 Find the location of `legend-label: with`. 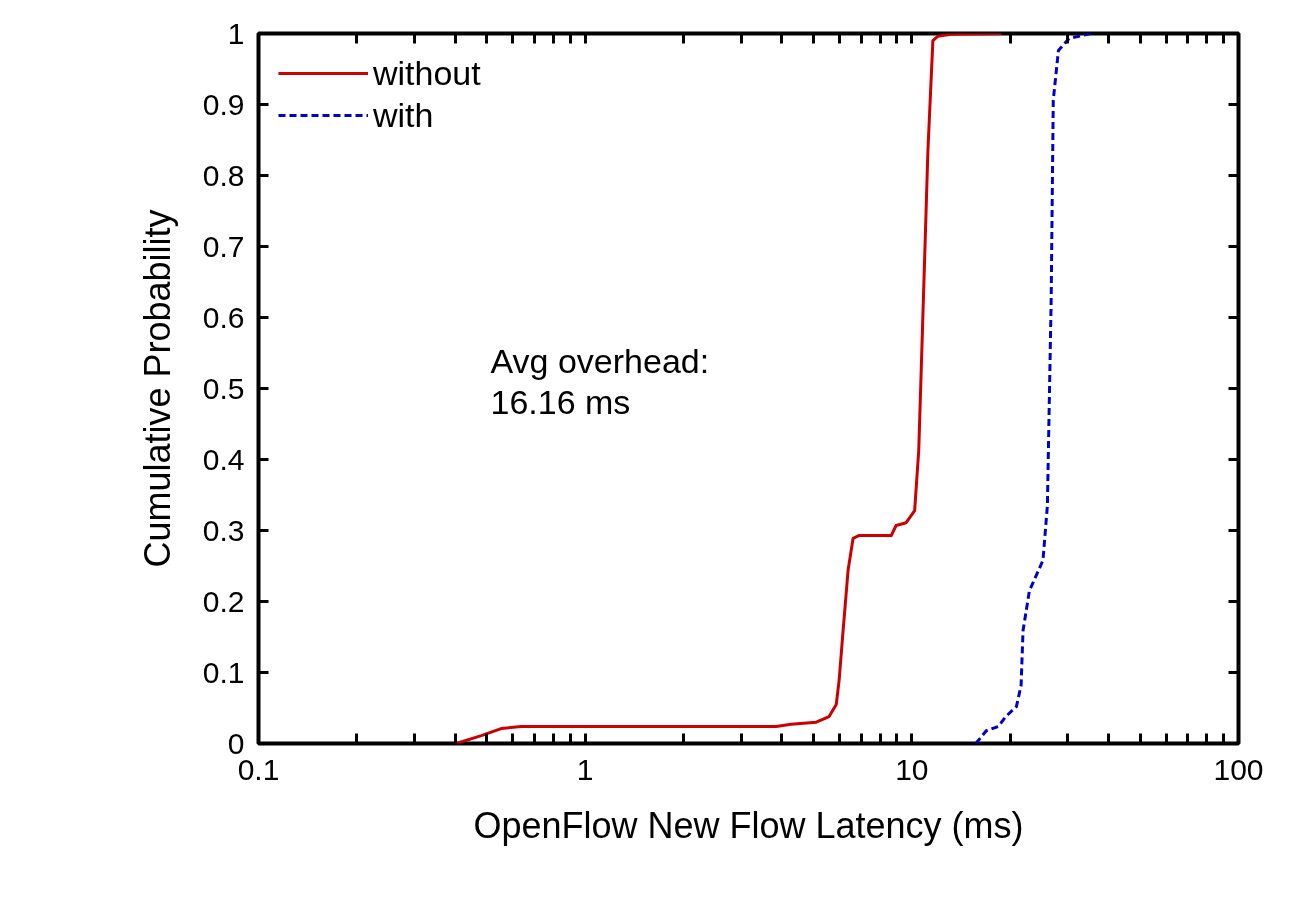

legend-label: with is located at coordinates (403, 115).